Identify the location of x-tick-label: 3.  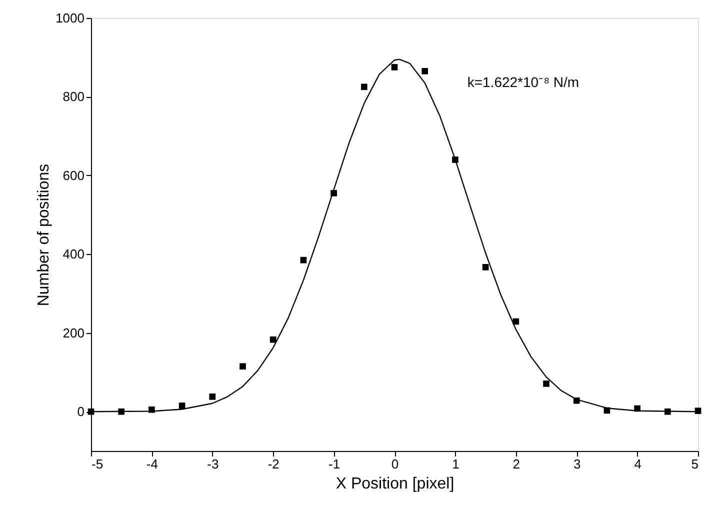
(577, 464).